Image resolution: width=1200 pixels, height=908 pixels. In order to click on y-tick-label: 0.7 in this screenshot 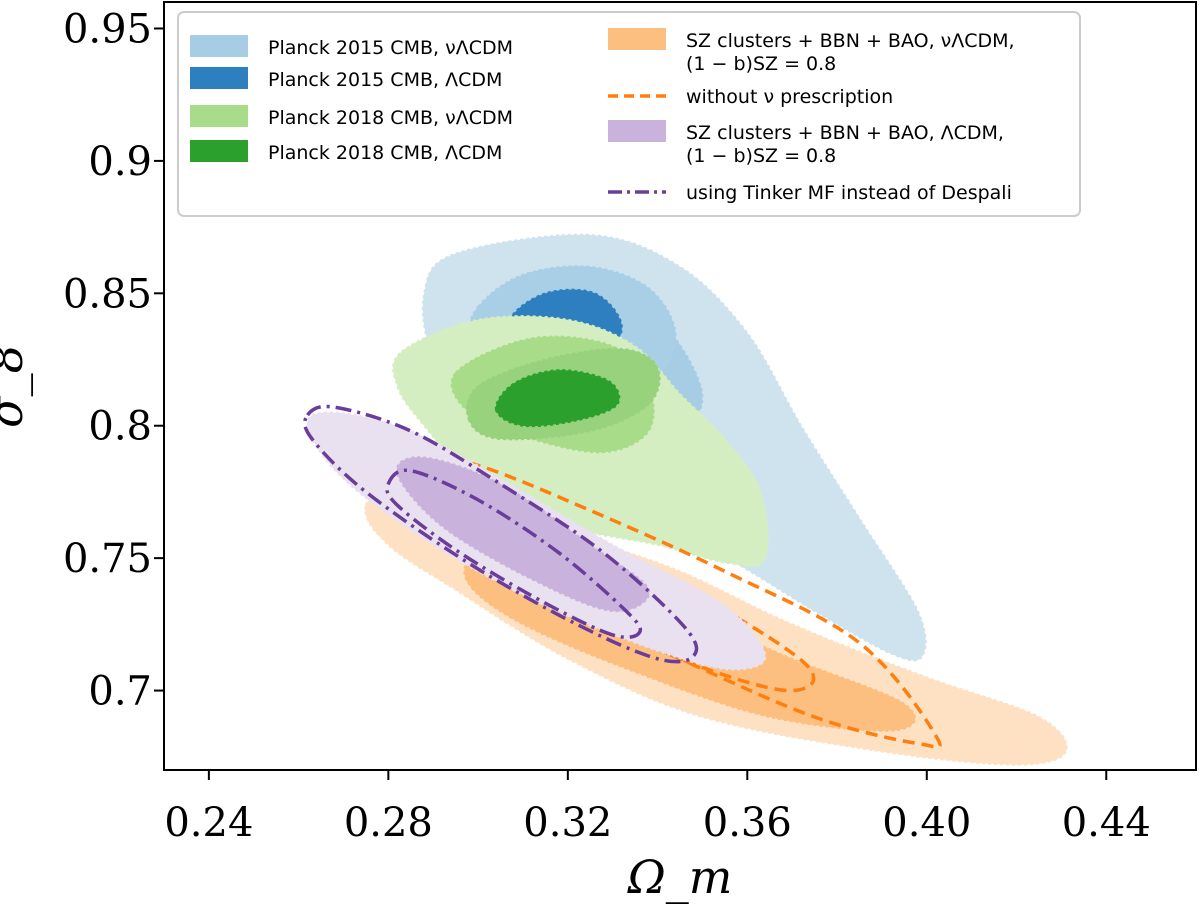, I will do `click(120, 692)`.